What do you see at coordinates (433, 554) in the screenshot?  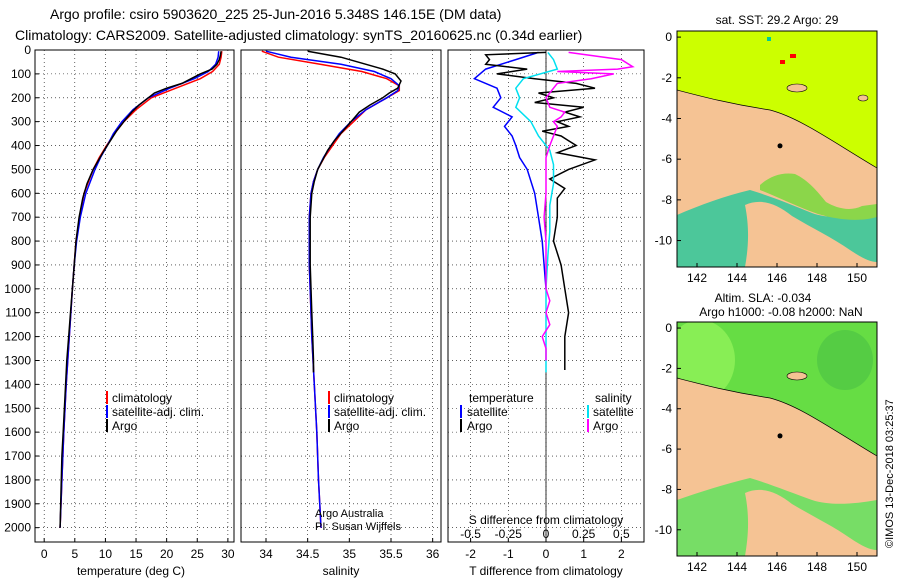 I see `x-tick-label: 36` at bounding box center [433, 554].